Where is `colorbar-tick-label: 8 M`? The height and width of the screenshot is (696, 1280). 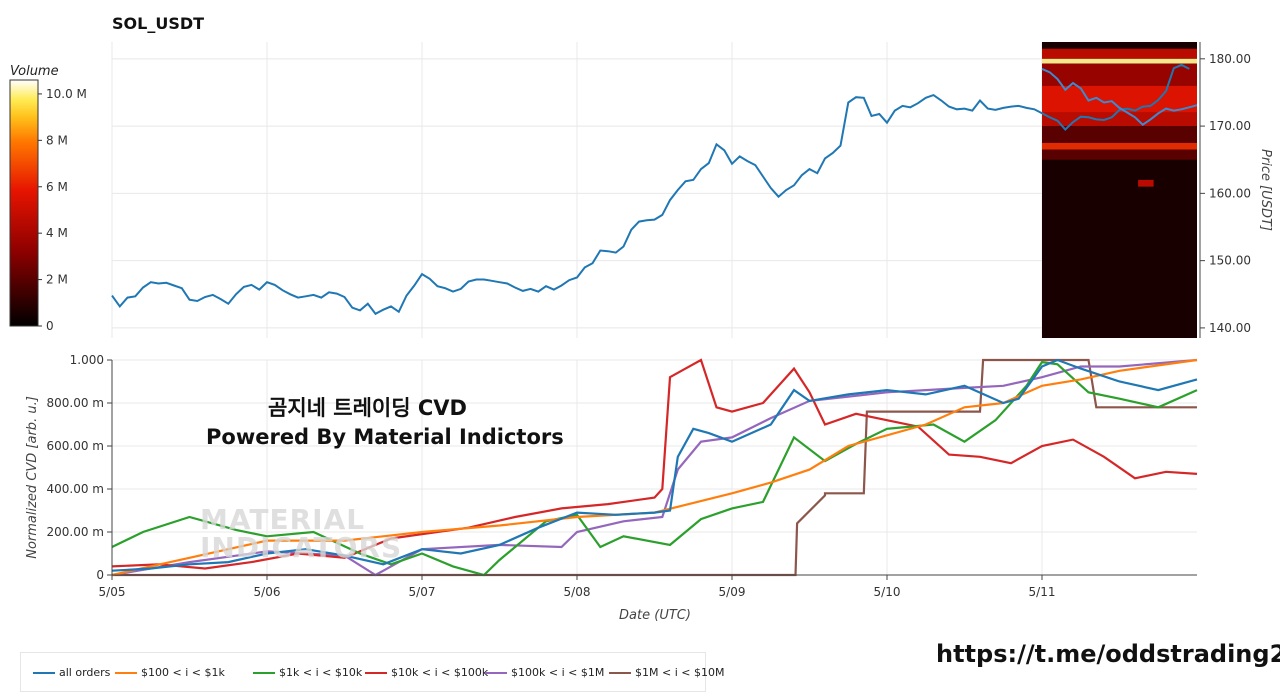 colorbar-tick-label: 8 M is located at coordinates (57, 140).